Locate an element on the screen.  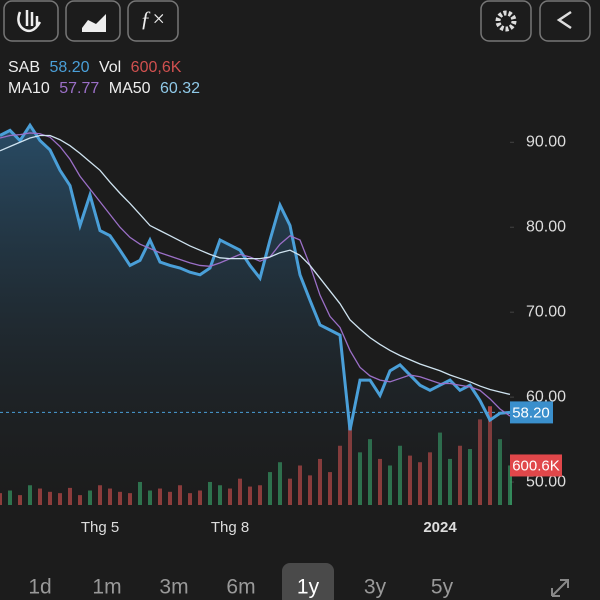
ma50-name: MA50 is located at coordinates (130, 88).